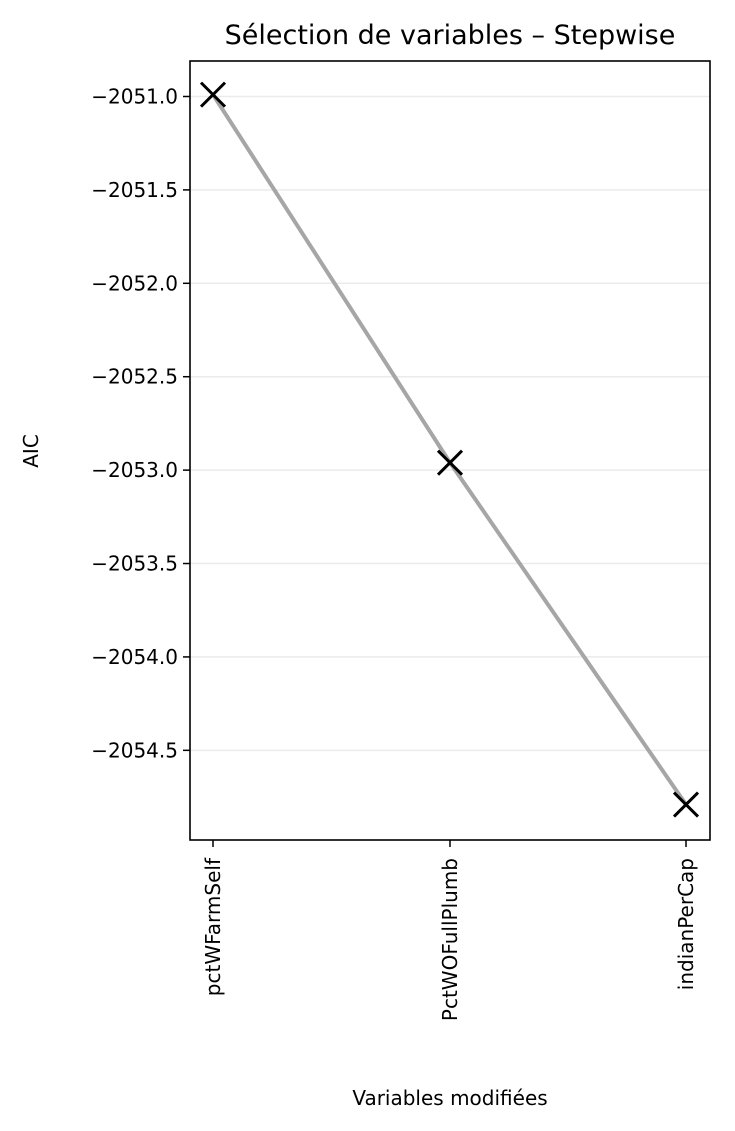 The height and width of the screenshot is (1131, 735). Describe the element at coordinates (31, 451) in the screenshot. I see `y-axis-label: AIC` at that location.